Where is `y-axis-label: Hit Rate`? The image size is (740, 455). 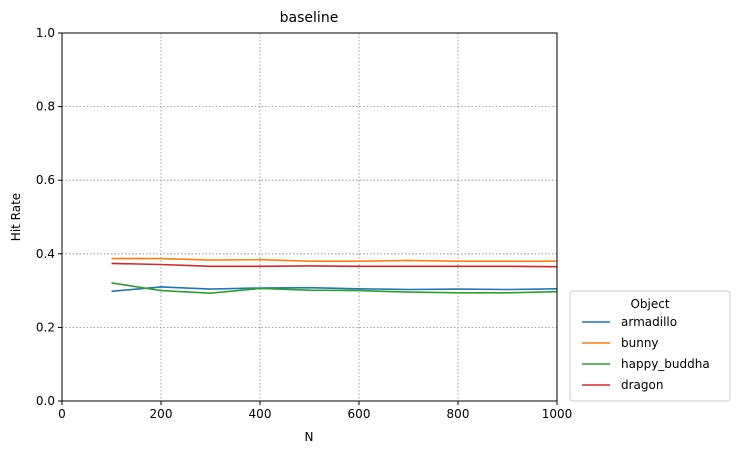
y-axis-label: Hit Rate is located at coordinates (16, 217).